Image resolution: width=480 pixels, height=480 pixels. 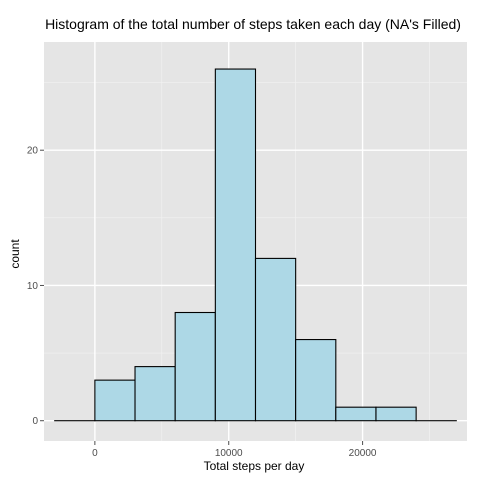 I want to click on x-tick-label: 0, so click(x=95, y=453).